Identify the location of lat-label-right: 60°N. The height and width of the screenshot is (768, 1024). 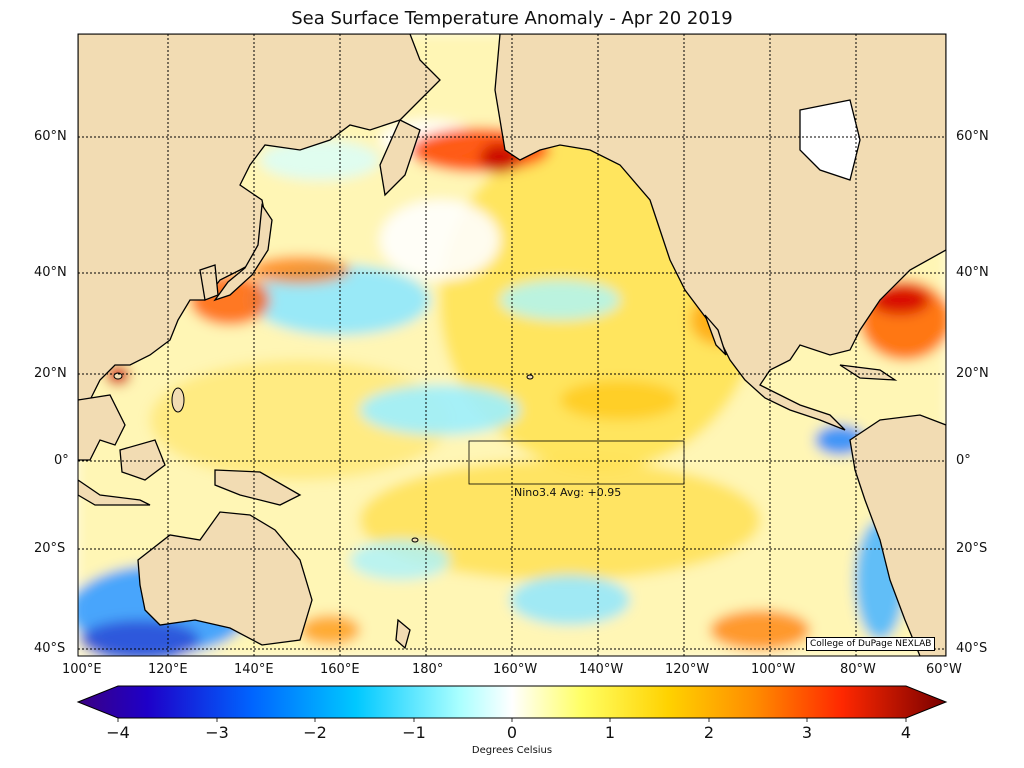
(972, 136).